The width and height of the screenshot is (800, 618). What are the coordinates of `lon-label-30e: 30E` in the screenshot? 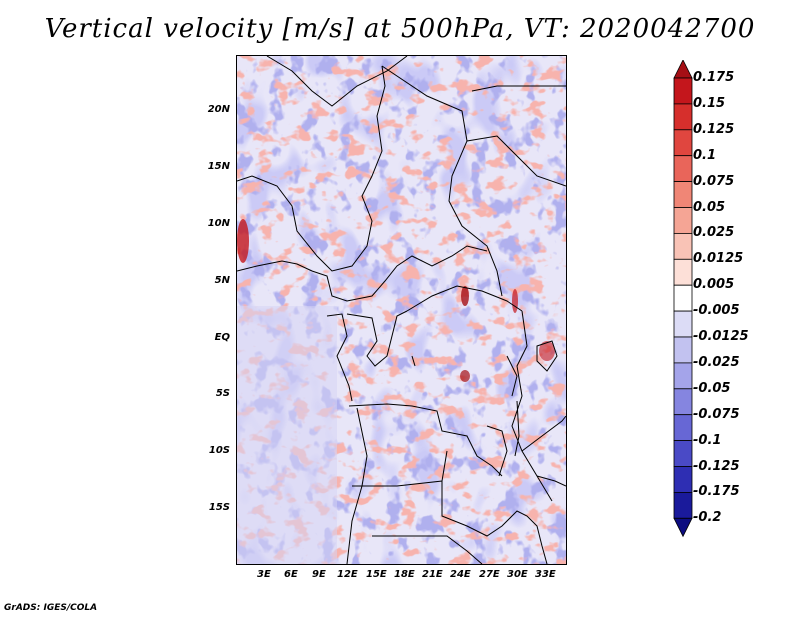 It's located at (517, 574).